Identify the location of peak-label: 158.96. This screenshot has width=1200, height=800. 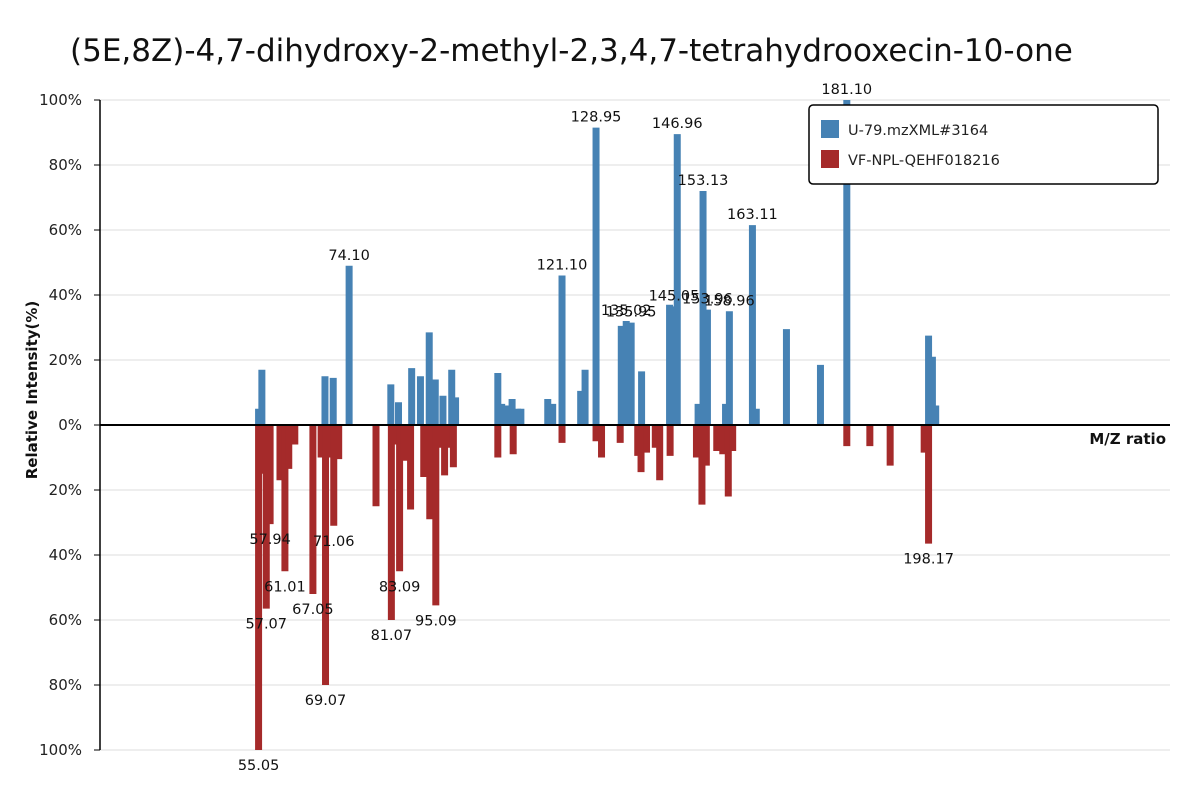
(729, 301).